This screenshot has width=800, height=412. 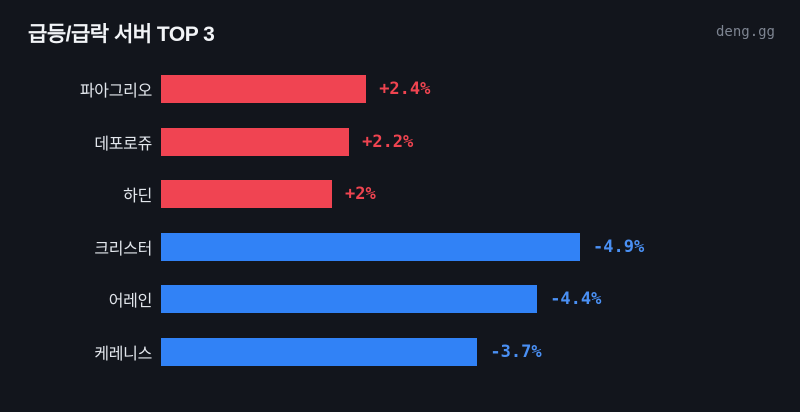 I want to click on chart-row: 크리스터 -4.9%, so click(x=400, y=247).